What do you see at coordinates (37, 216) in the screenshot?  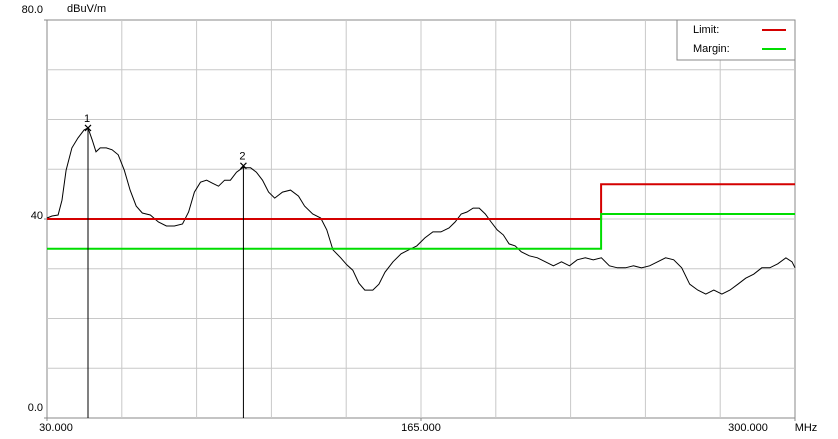 I see `y-tick-label: 40` at bounding box center [37, 216].